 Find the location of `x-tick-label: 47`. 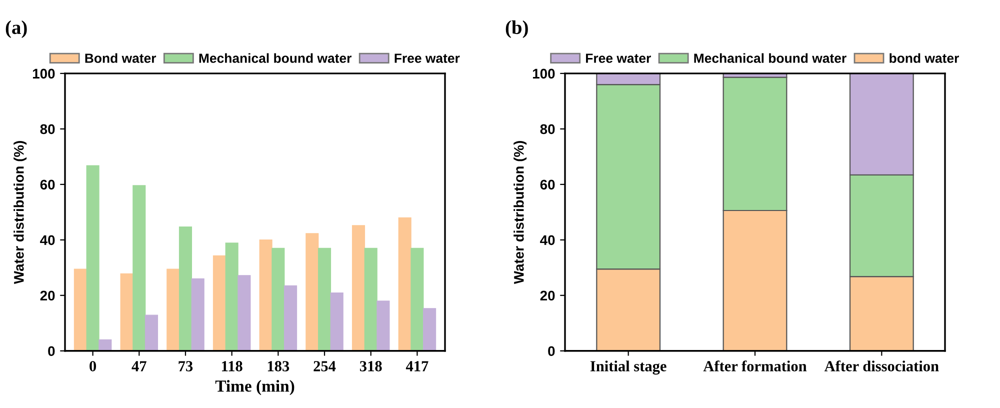

x-tick-label: 47 is located at coordinates (139, 366).